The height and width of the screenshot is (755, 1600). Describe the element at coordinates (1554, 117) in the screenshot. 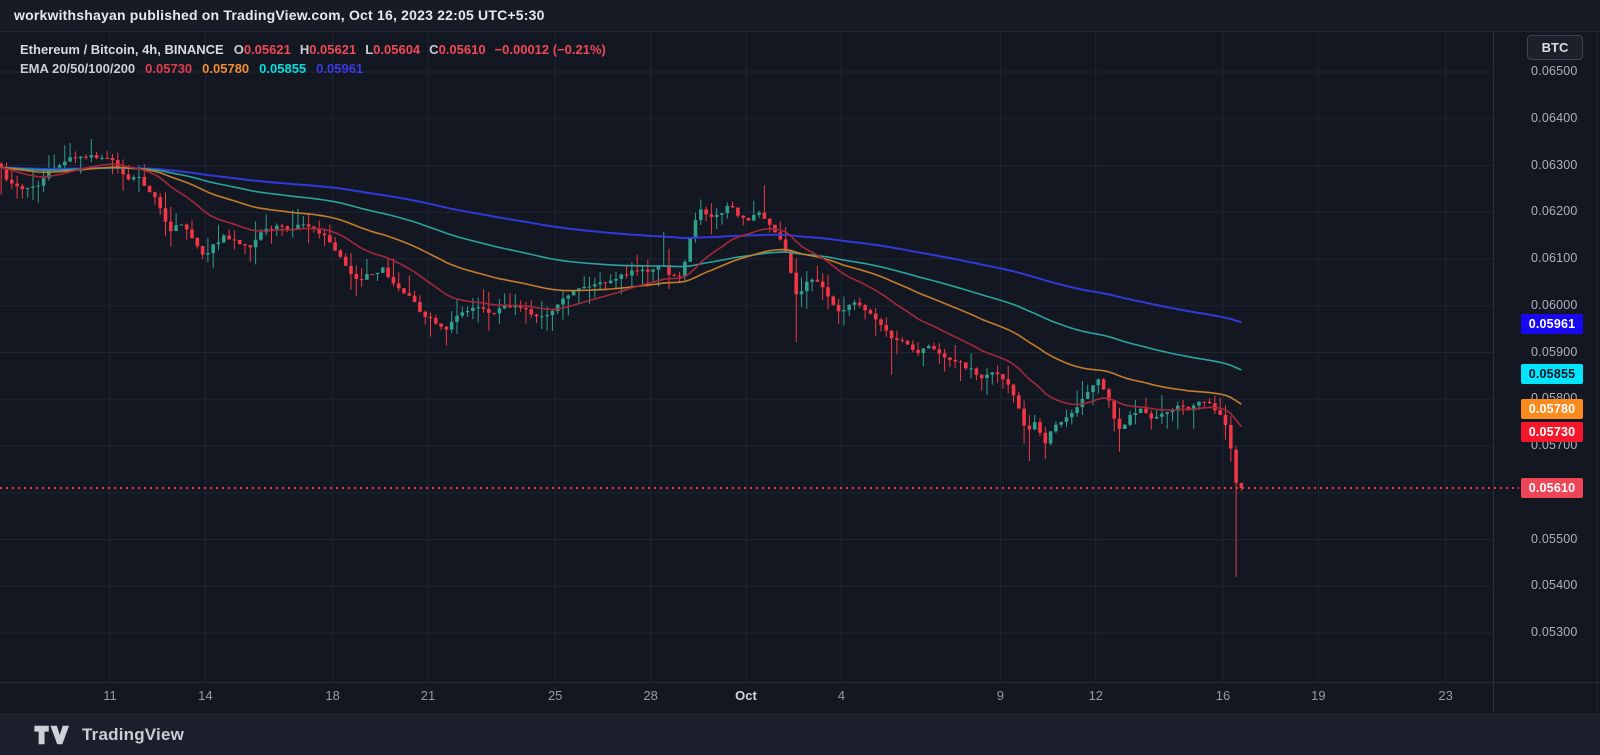

I see `price-tick-label: 0.06400` at that location.